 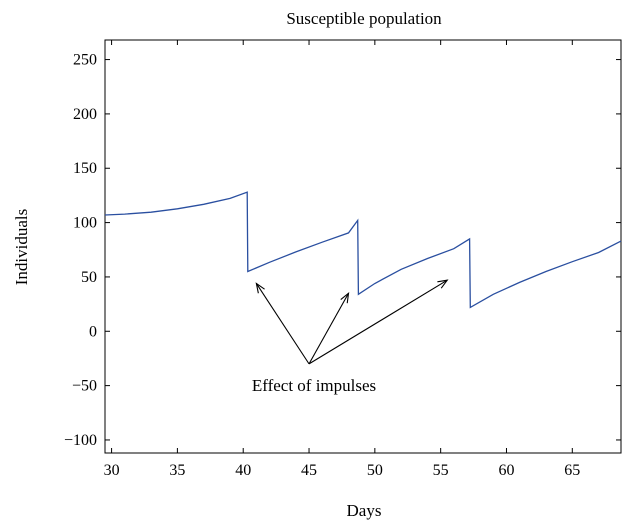 What do you see at coordinates (375, 470) in the screenshot?
I see `x-tick-label: 50` at bounding box center [375, 470].